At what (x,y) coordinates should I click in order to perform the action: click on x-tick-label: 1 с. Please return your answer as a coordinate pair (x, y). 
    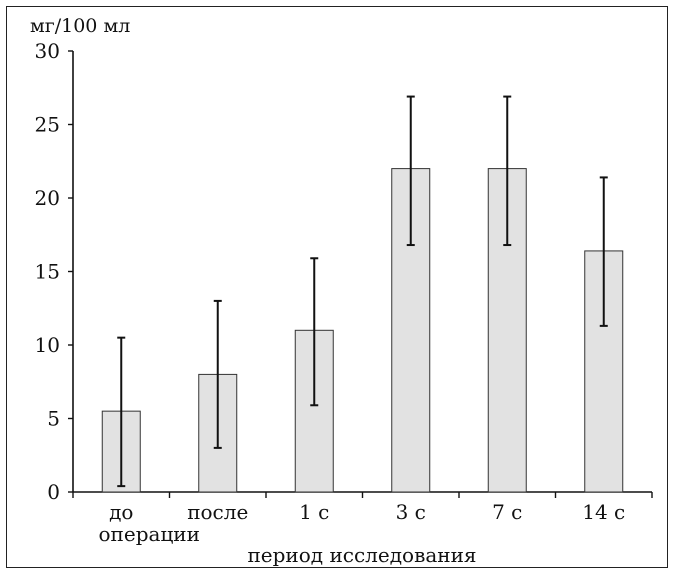
    Looking at the image, I should click on (314, 512).